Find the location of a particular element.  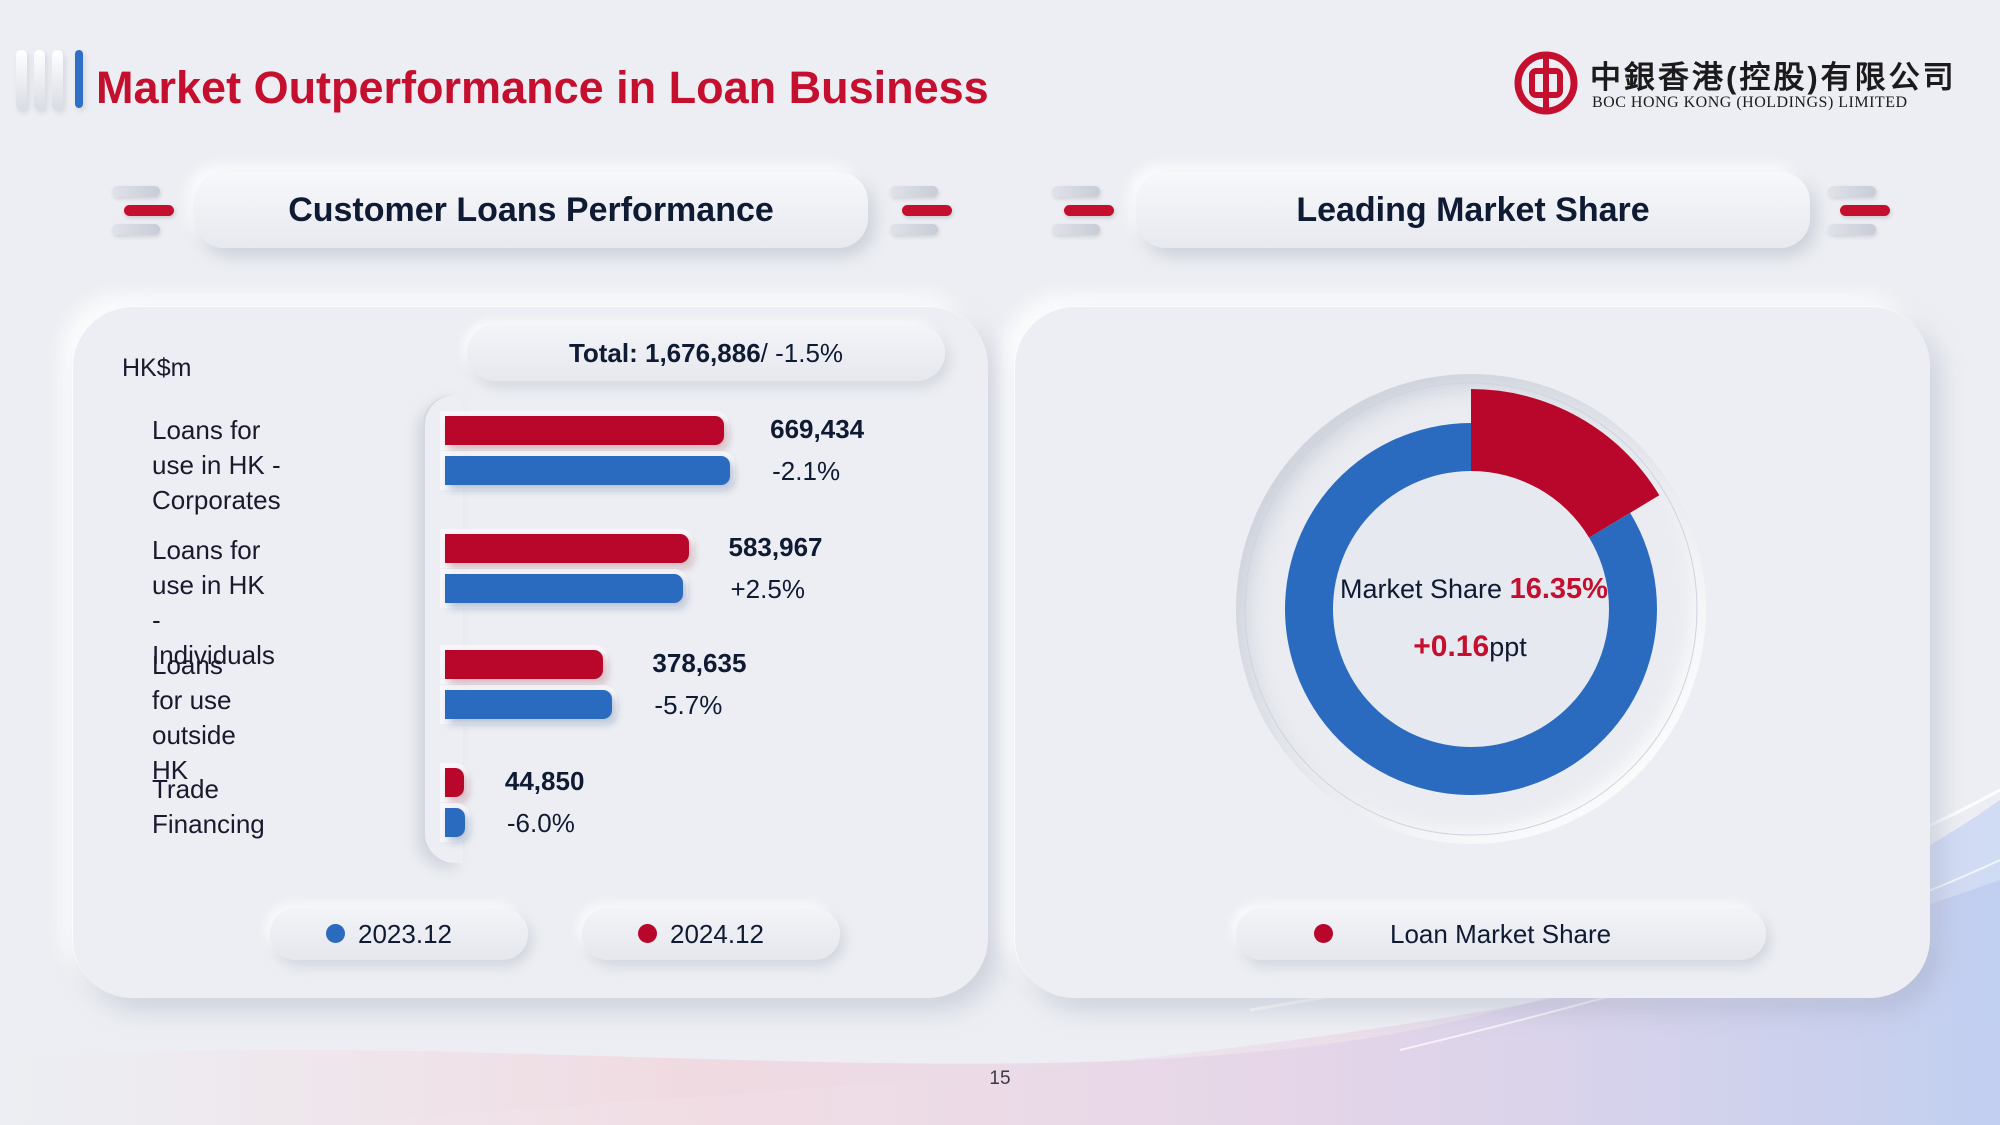

total-value: Total: 1,676,886 is located at coordinates (664, 352).